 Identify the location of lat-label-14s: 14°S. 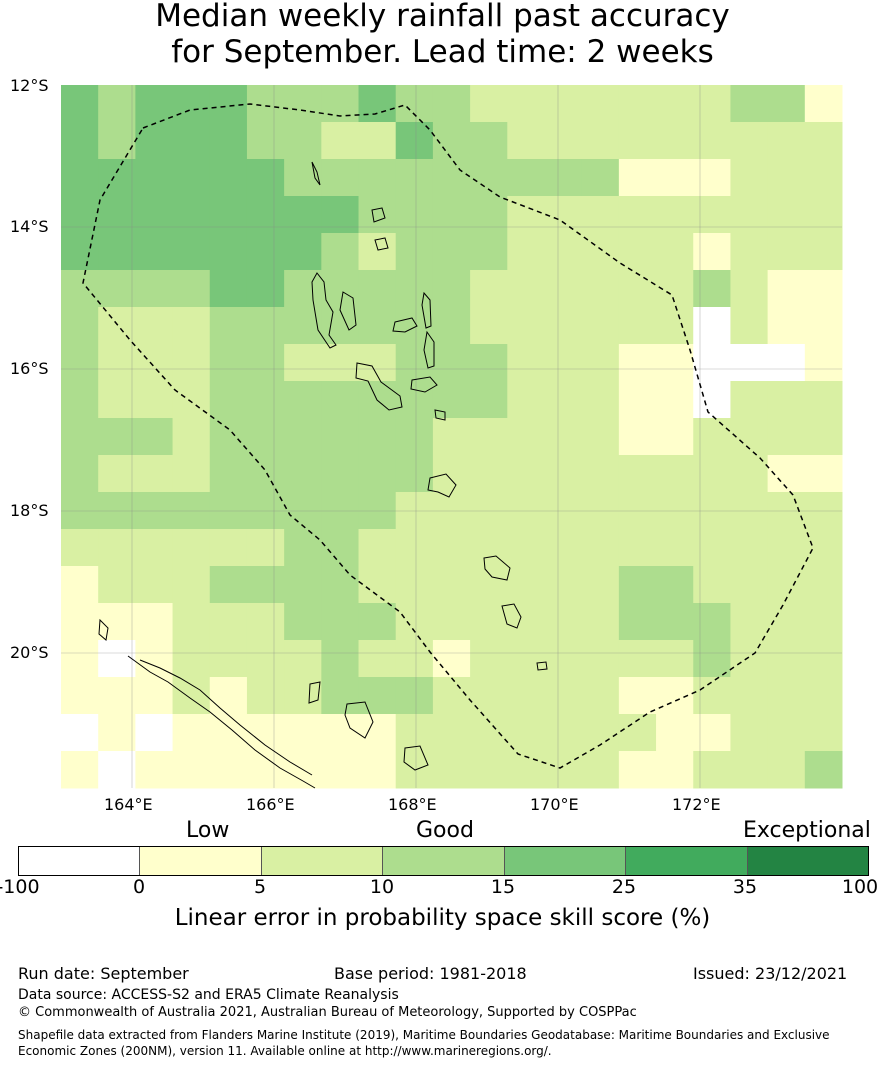
(29, 226).